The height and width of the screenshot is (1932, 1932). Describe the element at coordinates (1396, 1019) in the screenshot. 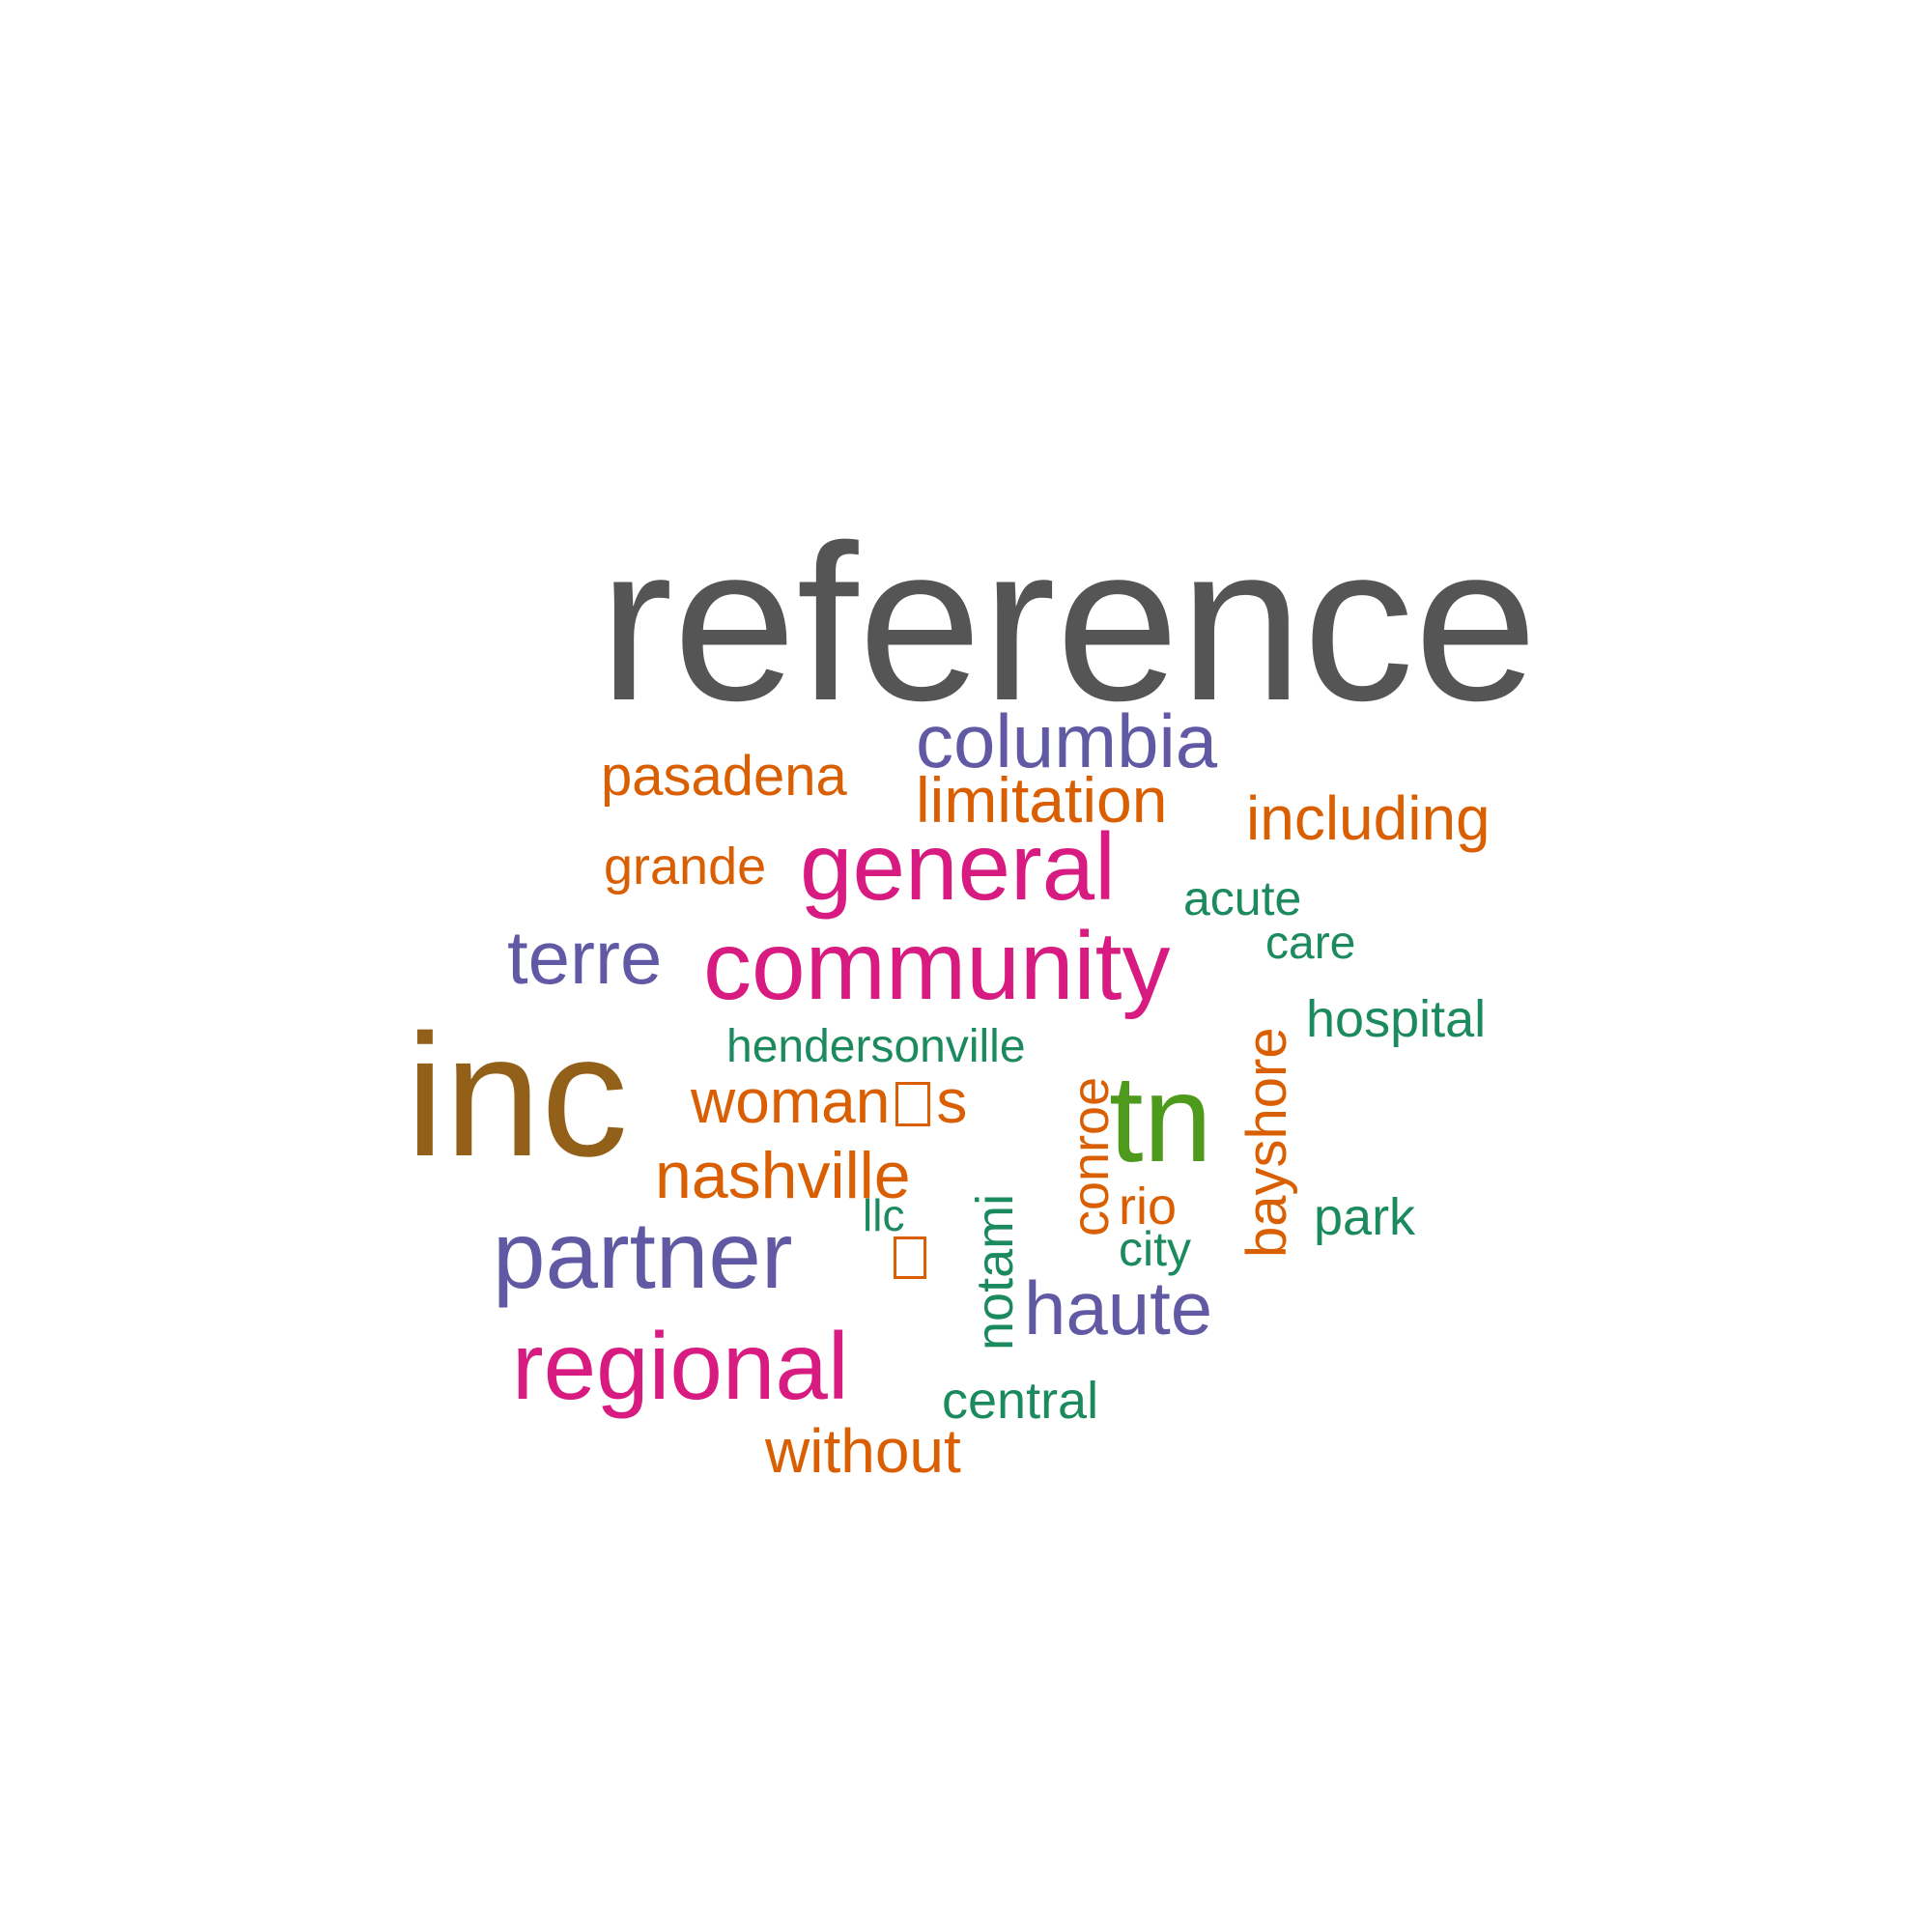

I see `word-hospital: hospital` at that location.